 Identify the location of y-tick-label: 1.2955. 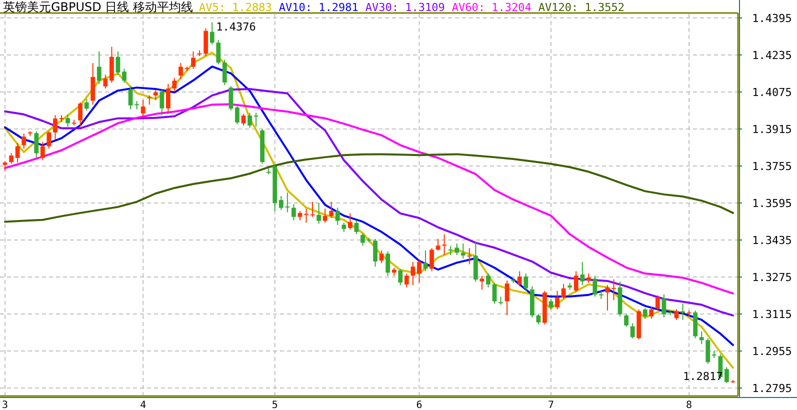
(772, 351).